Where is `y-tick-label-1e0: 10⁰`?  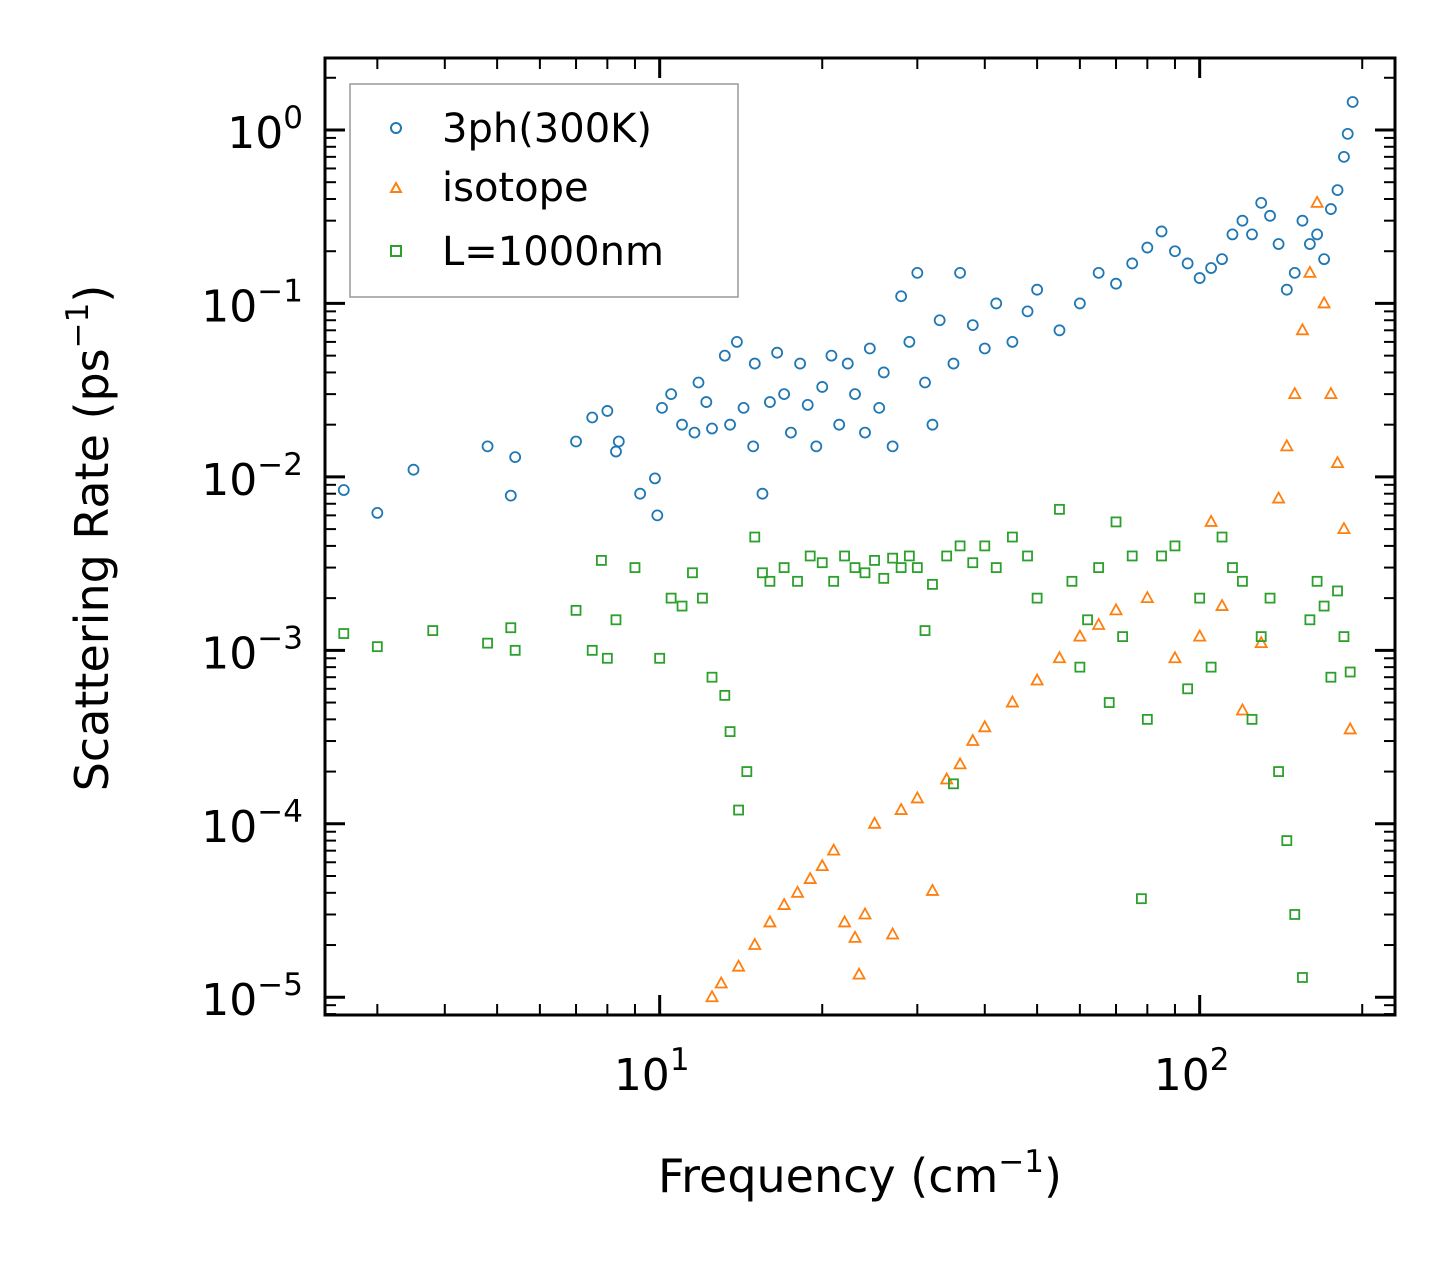 y-tick-label-1e0: 10⁰ is located at coordinates (265, 129).